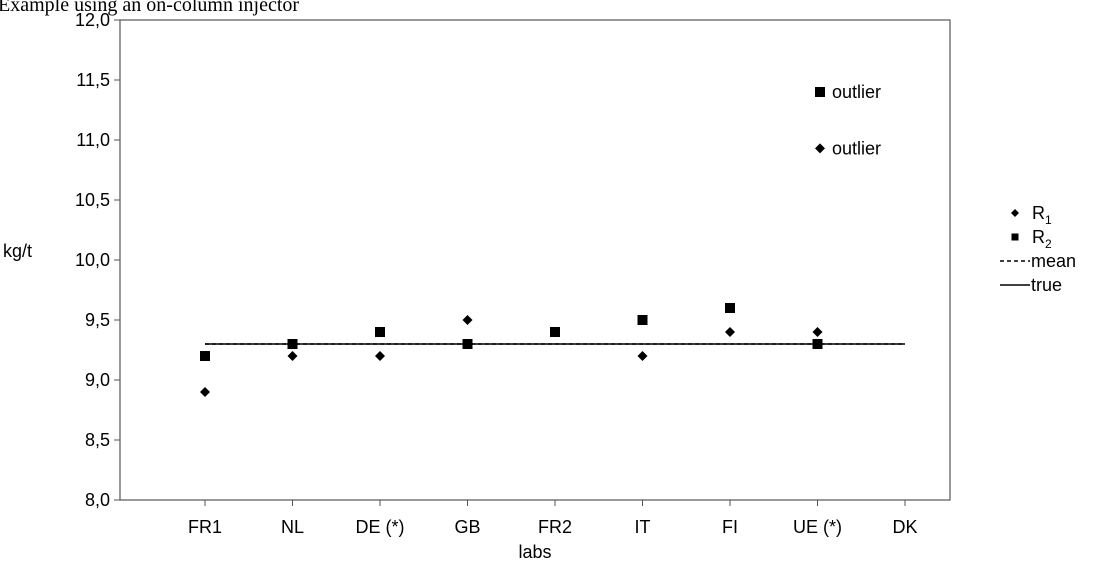 This screenshot has width=1120, height=563. What do you see at coordinates (92, 200) in the screenshot?
I see `y-tick-label: 10,5` at bounding box center [92, 200].